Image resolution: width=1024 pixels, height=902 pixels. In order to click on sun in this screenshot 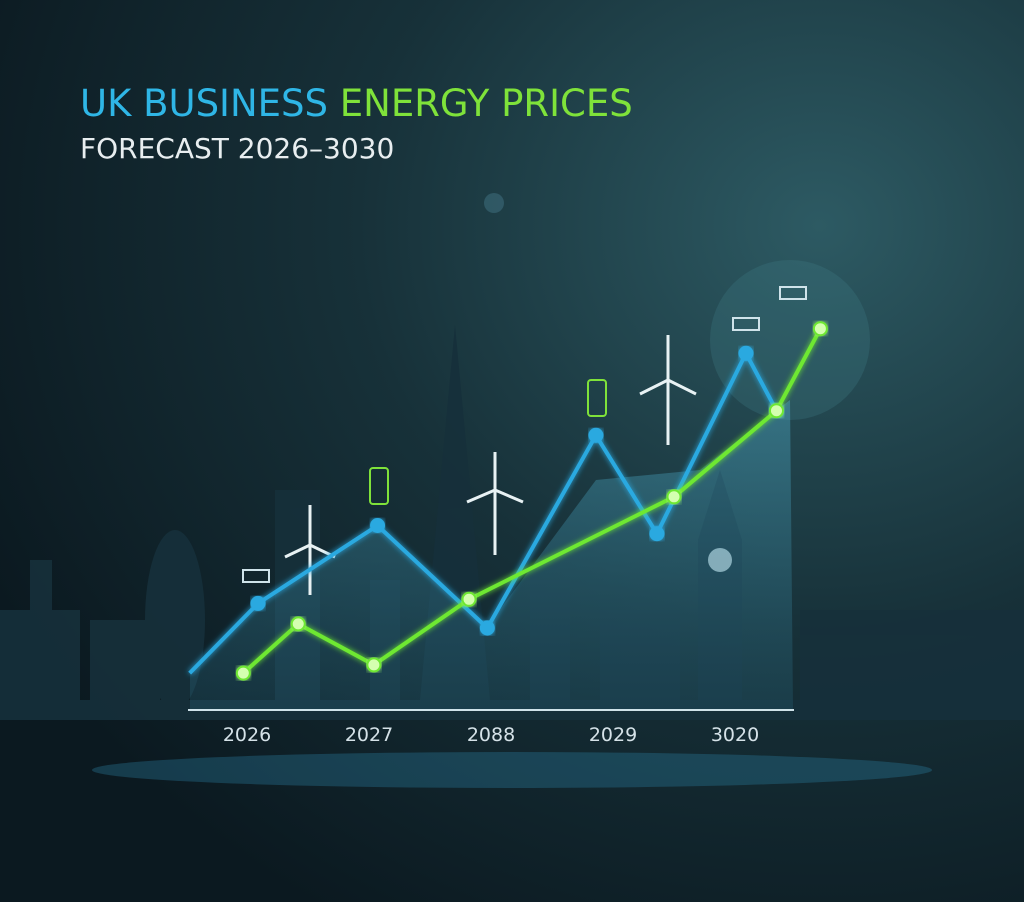, I will do `click(494, 203)`.